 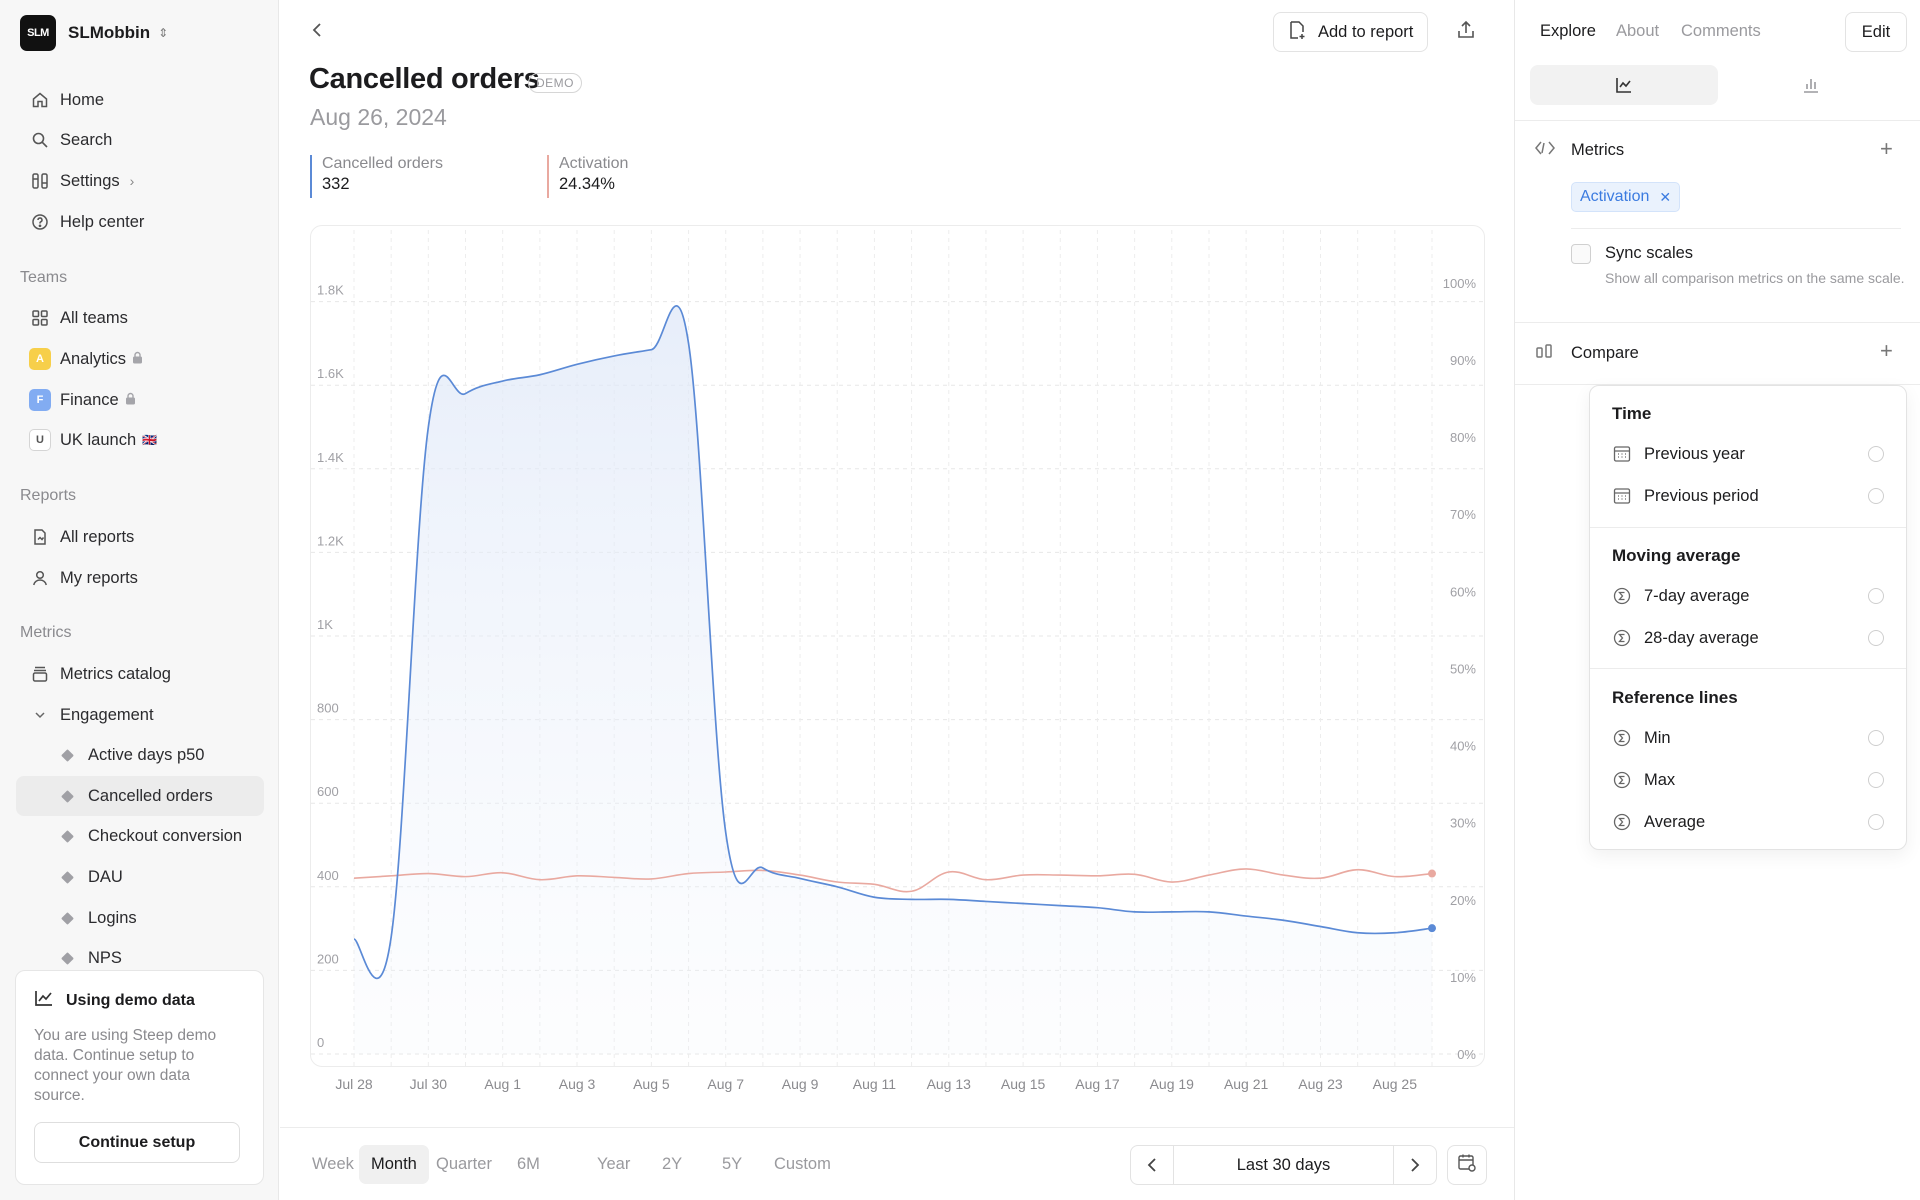 What do you see at coordinates (732, 1164) in the screenshot?
I see `range-5y: 5Y` at bounding box center [732, 1164].